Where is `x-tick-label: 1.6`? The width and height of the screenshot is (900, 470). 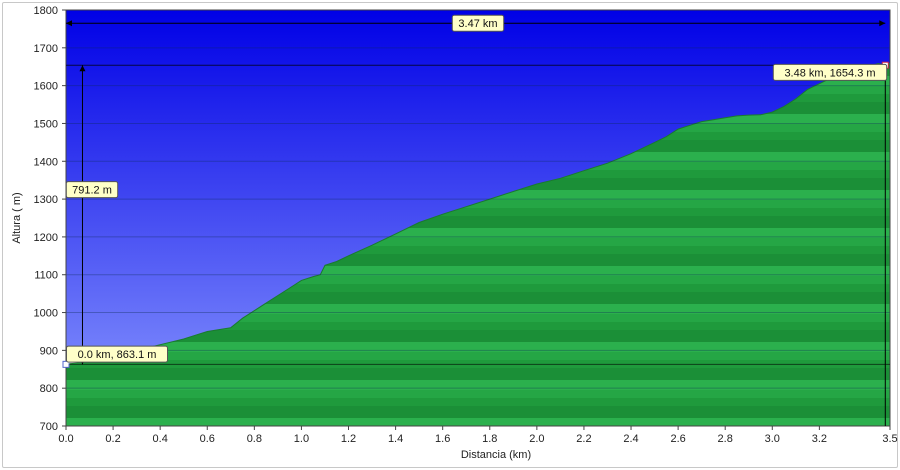
x-tick-label: 1.6 is located at coordinates (442, 439).